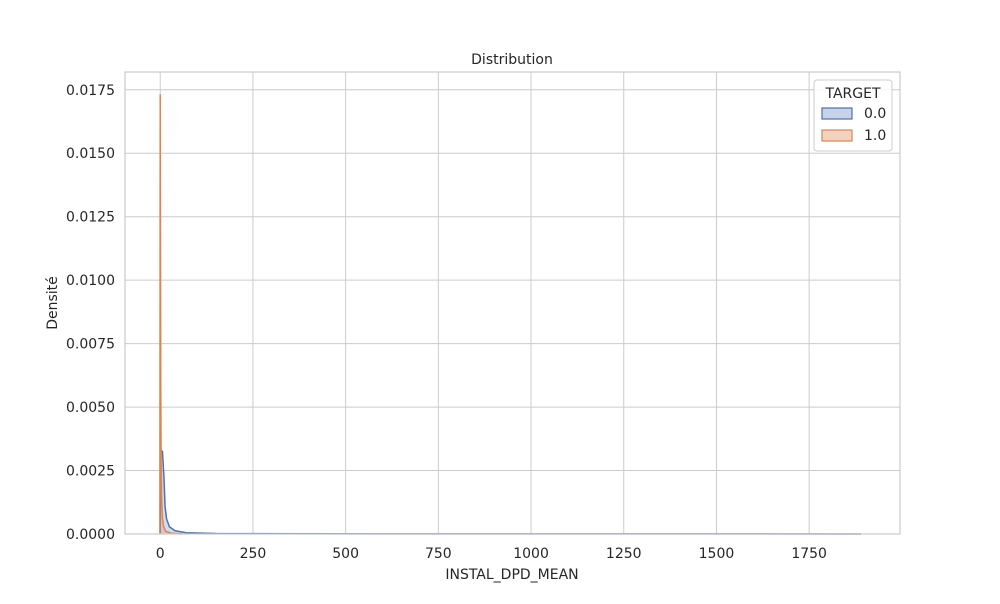 The image size is (1000, 604). I want to click on y-tick-label: 0.0150, so click(90, 154).